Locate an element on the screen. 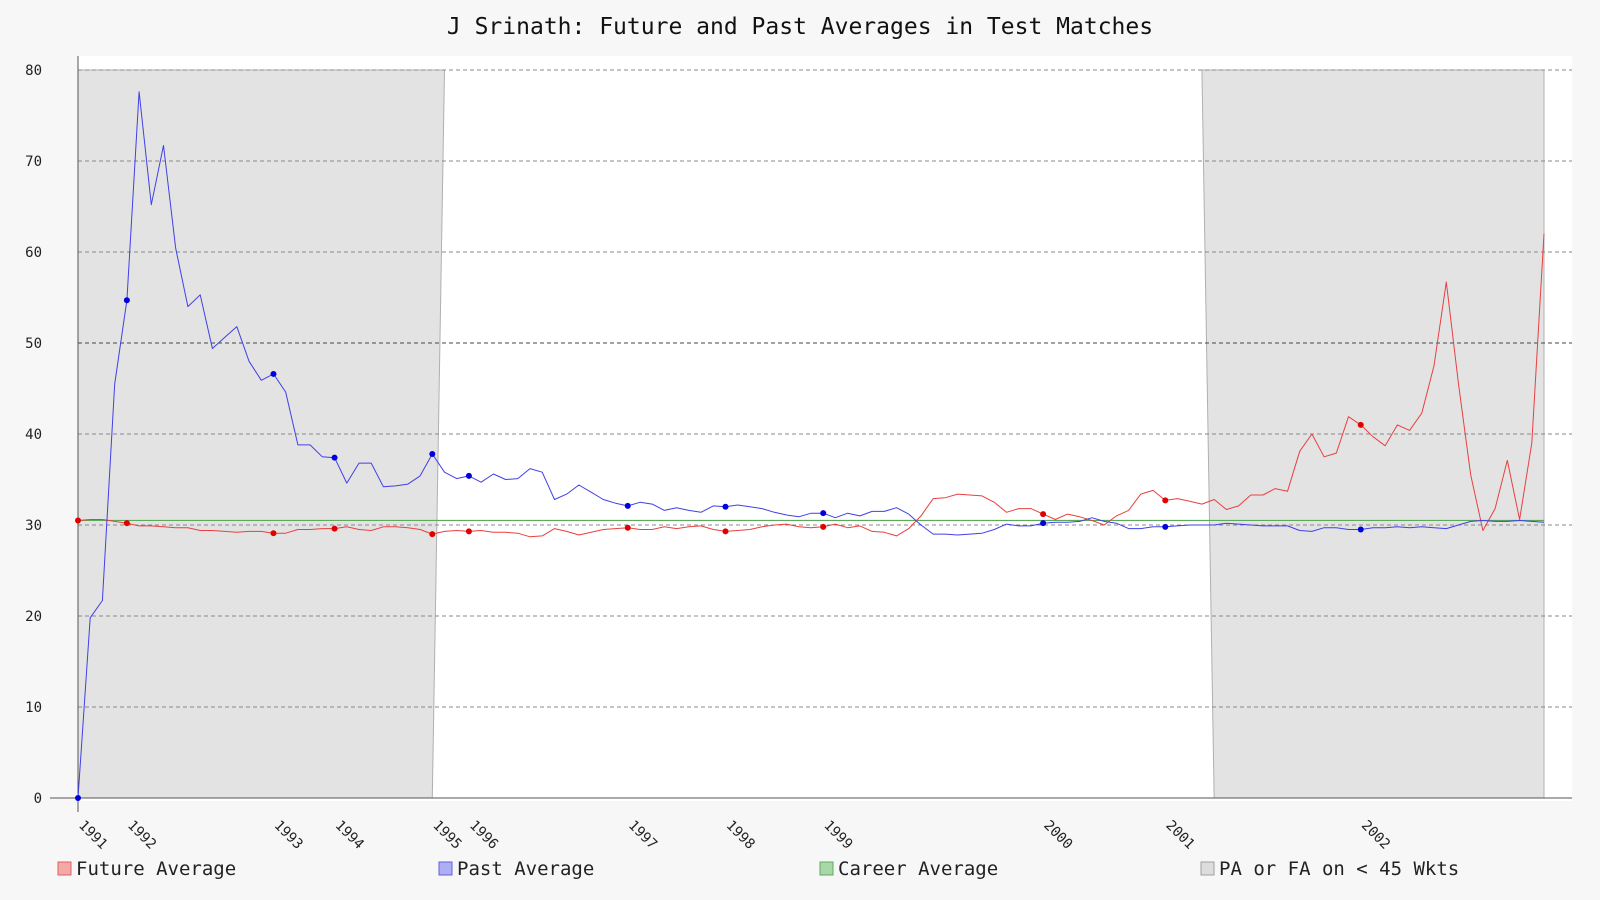 This screenshot has width=1600, height=900. y-tick-label: 30 is located at coordinates (33, 526).